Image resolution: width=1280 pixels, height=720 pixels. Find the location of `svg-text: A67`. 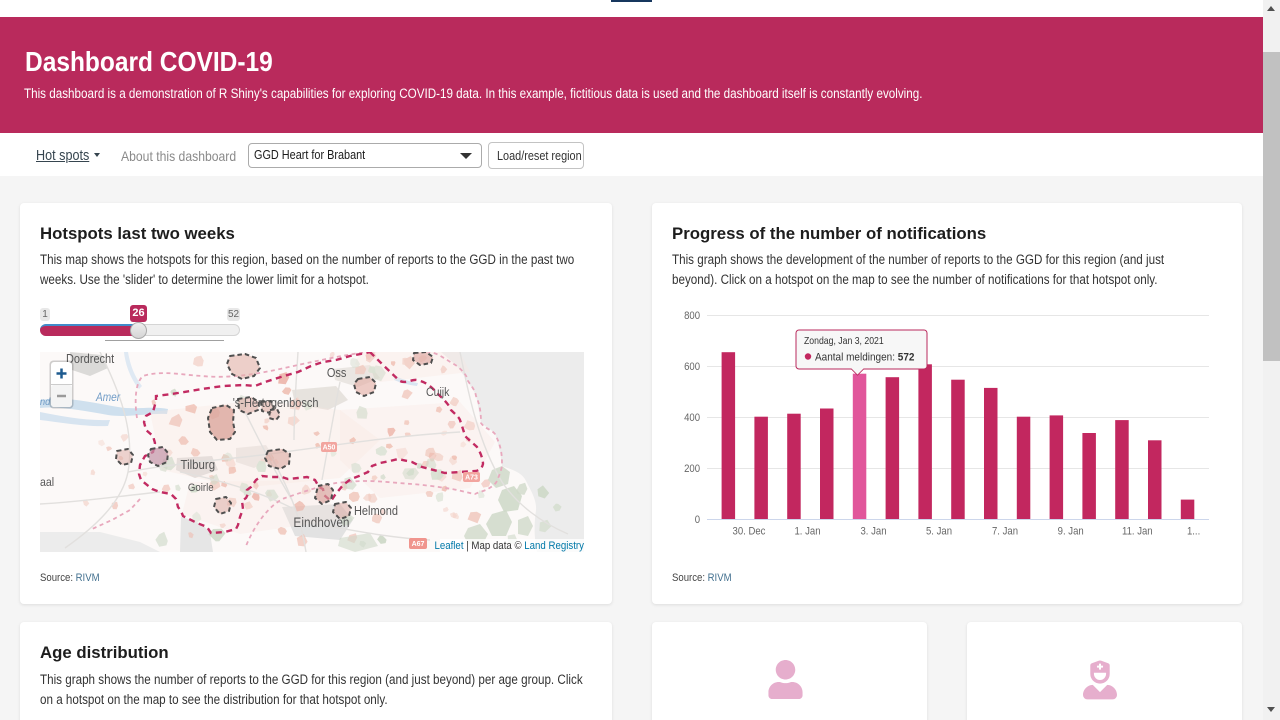

svg-text: A67 is located at coordinates (418, 544).